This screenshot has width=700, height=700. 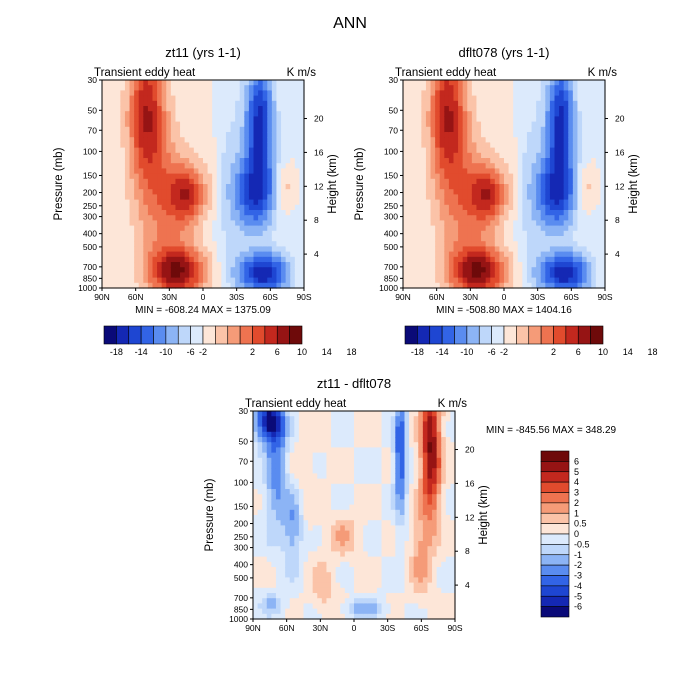 What do you see at coordinates (604, 297) in the screenshot?
I see `x-tick-label: 90S` at bounding box center [604, 297].